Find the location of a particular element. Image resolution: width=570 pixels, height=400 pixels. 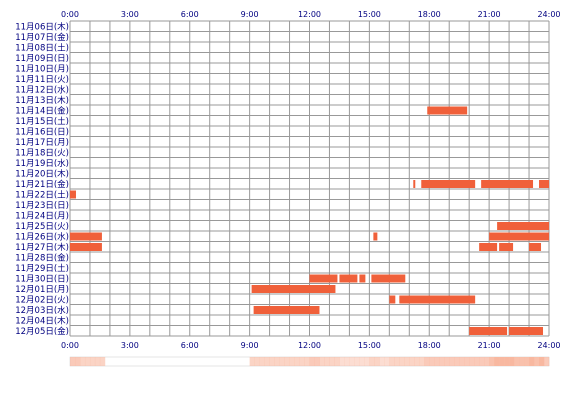

row-label: 11月13日(木) is located at coordinates (42, 100).